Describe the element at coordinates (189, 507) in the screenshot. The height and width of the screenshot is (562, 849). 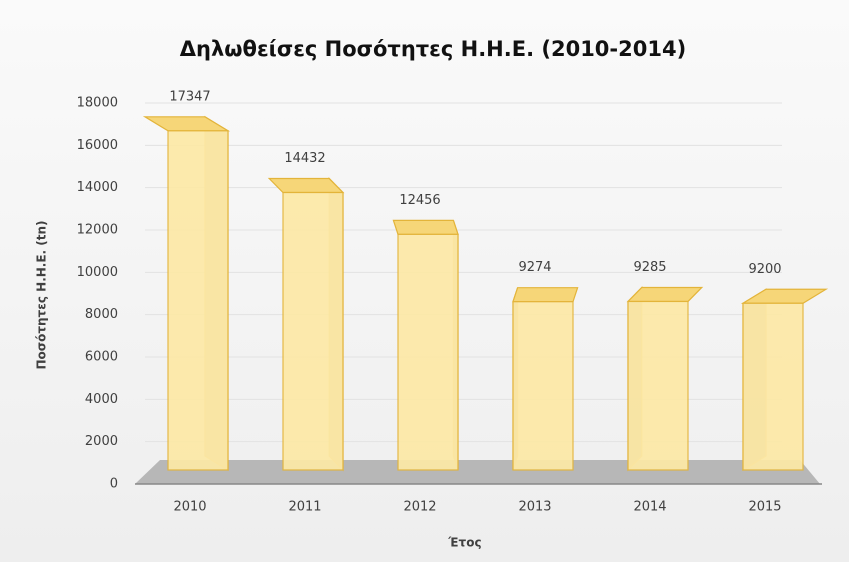
I see `x-tick-label: 2010` at that location.